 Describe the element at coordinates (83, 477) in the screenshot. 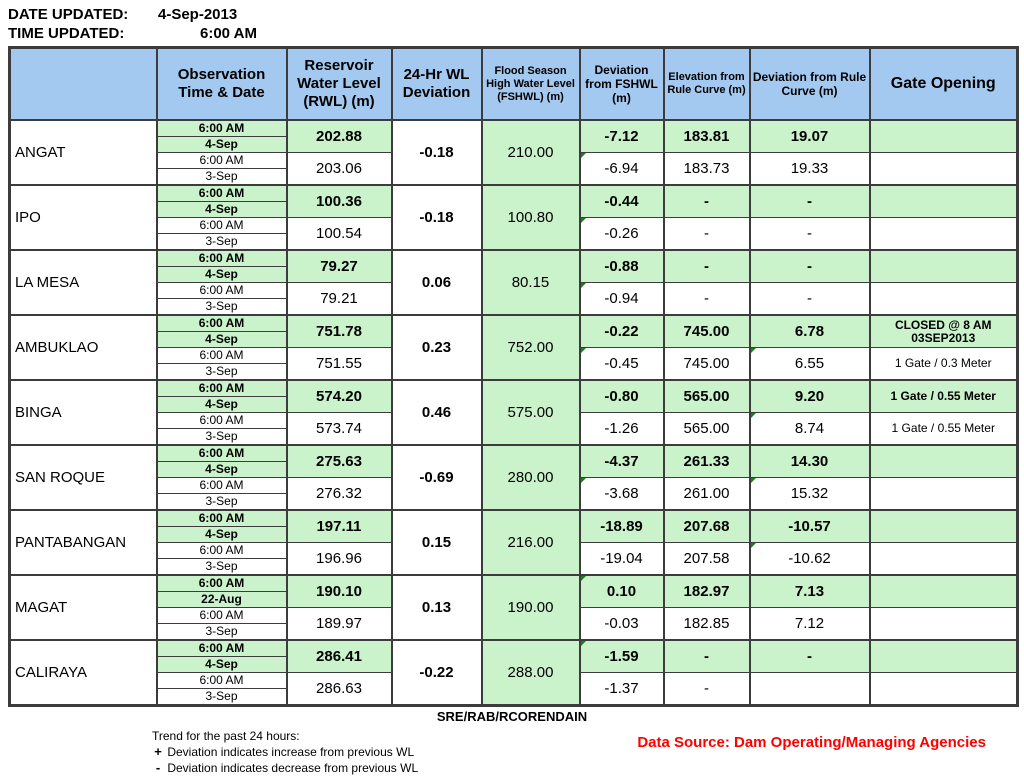

I see `dam-name: SAN ROQUE` at that location.